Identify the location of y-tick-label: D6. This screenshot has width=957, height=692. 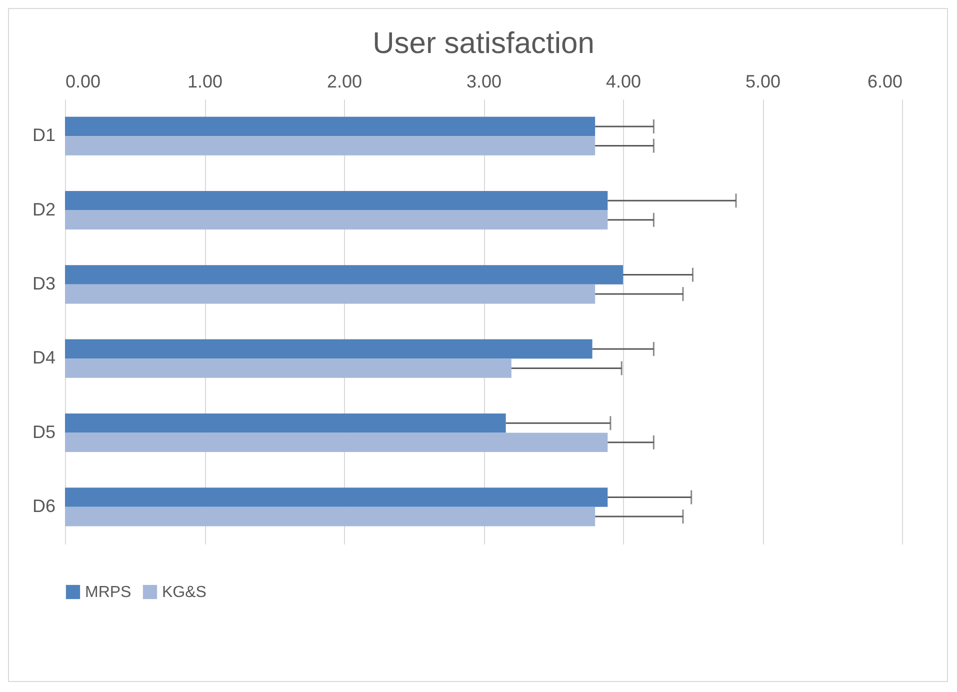
(44, 506).